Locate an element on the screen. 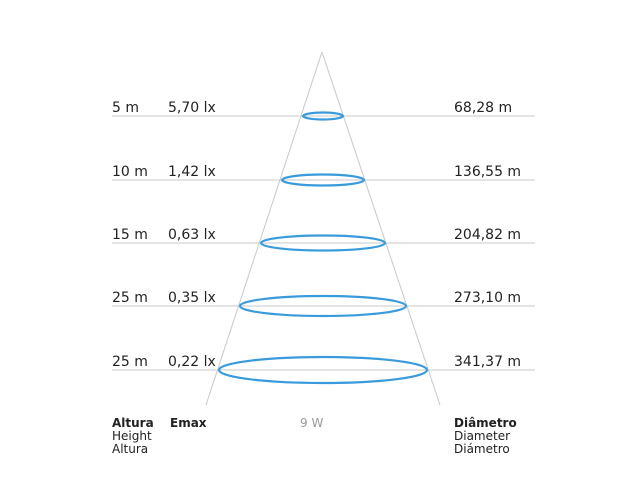 The image size is (640, 480). diameter-legend: Diâmetro Diameter Diámetro is located at coordinates (485, 436).